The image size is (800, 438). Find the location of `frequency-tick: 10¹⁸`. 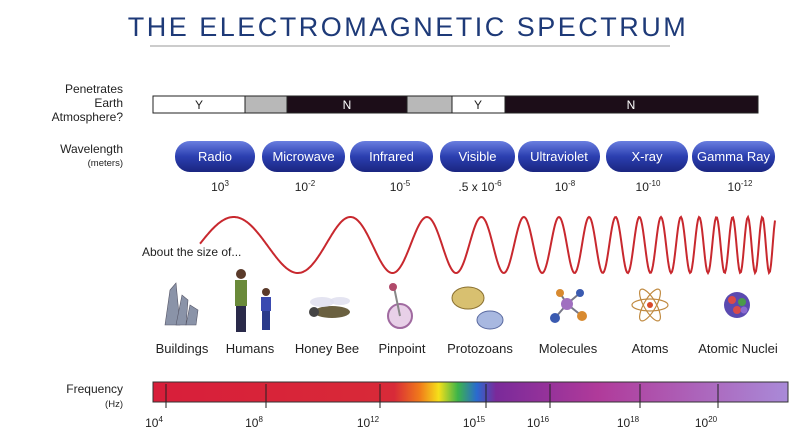

frequency-tick: 10¹⁸ is located at coordinates (628, 422).